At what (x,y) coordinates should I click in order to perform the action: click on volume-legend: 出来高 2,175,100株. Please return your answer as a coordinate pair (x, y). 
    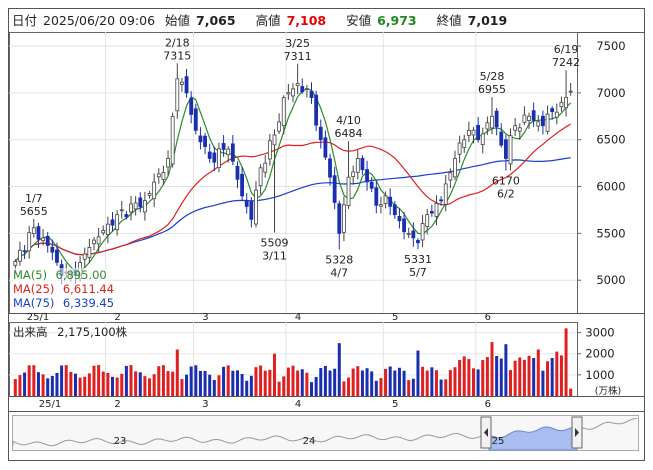
    Looking at the image, I should click on (70, 332).